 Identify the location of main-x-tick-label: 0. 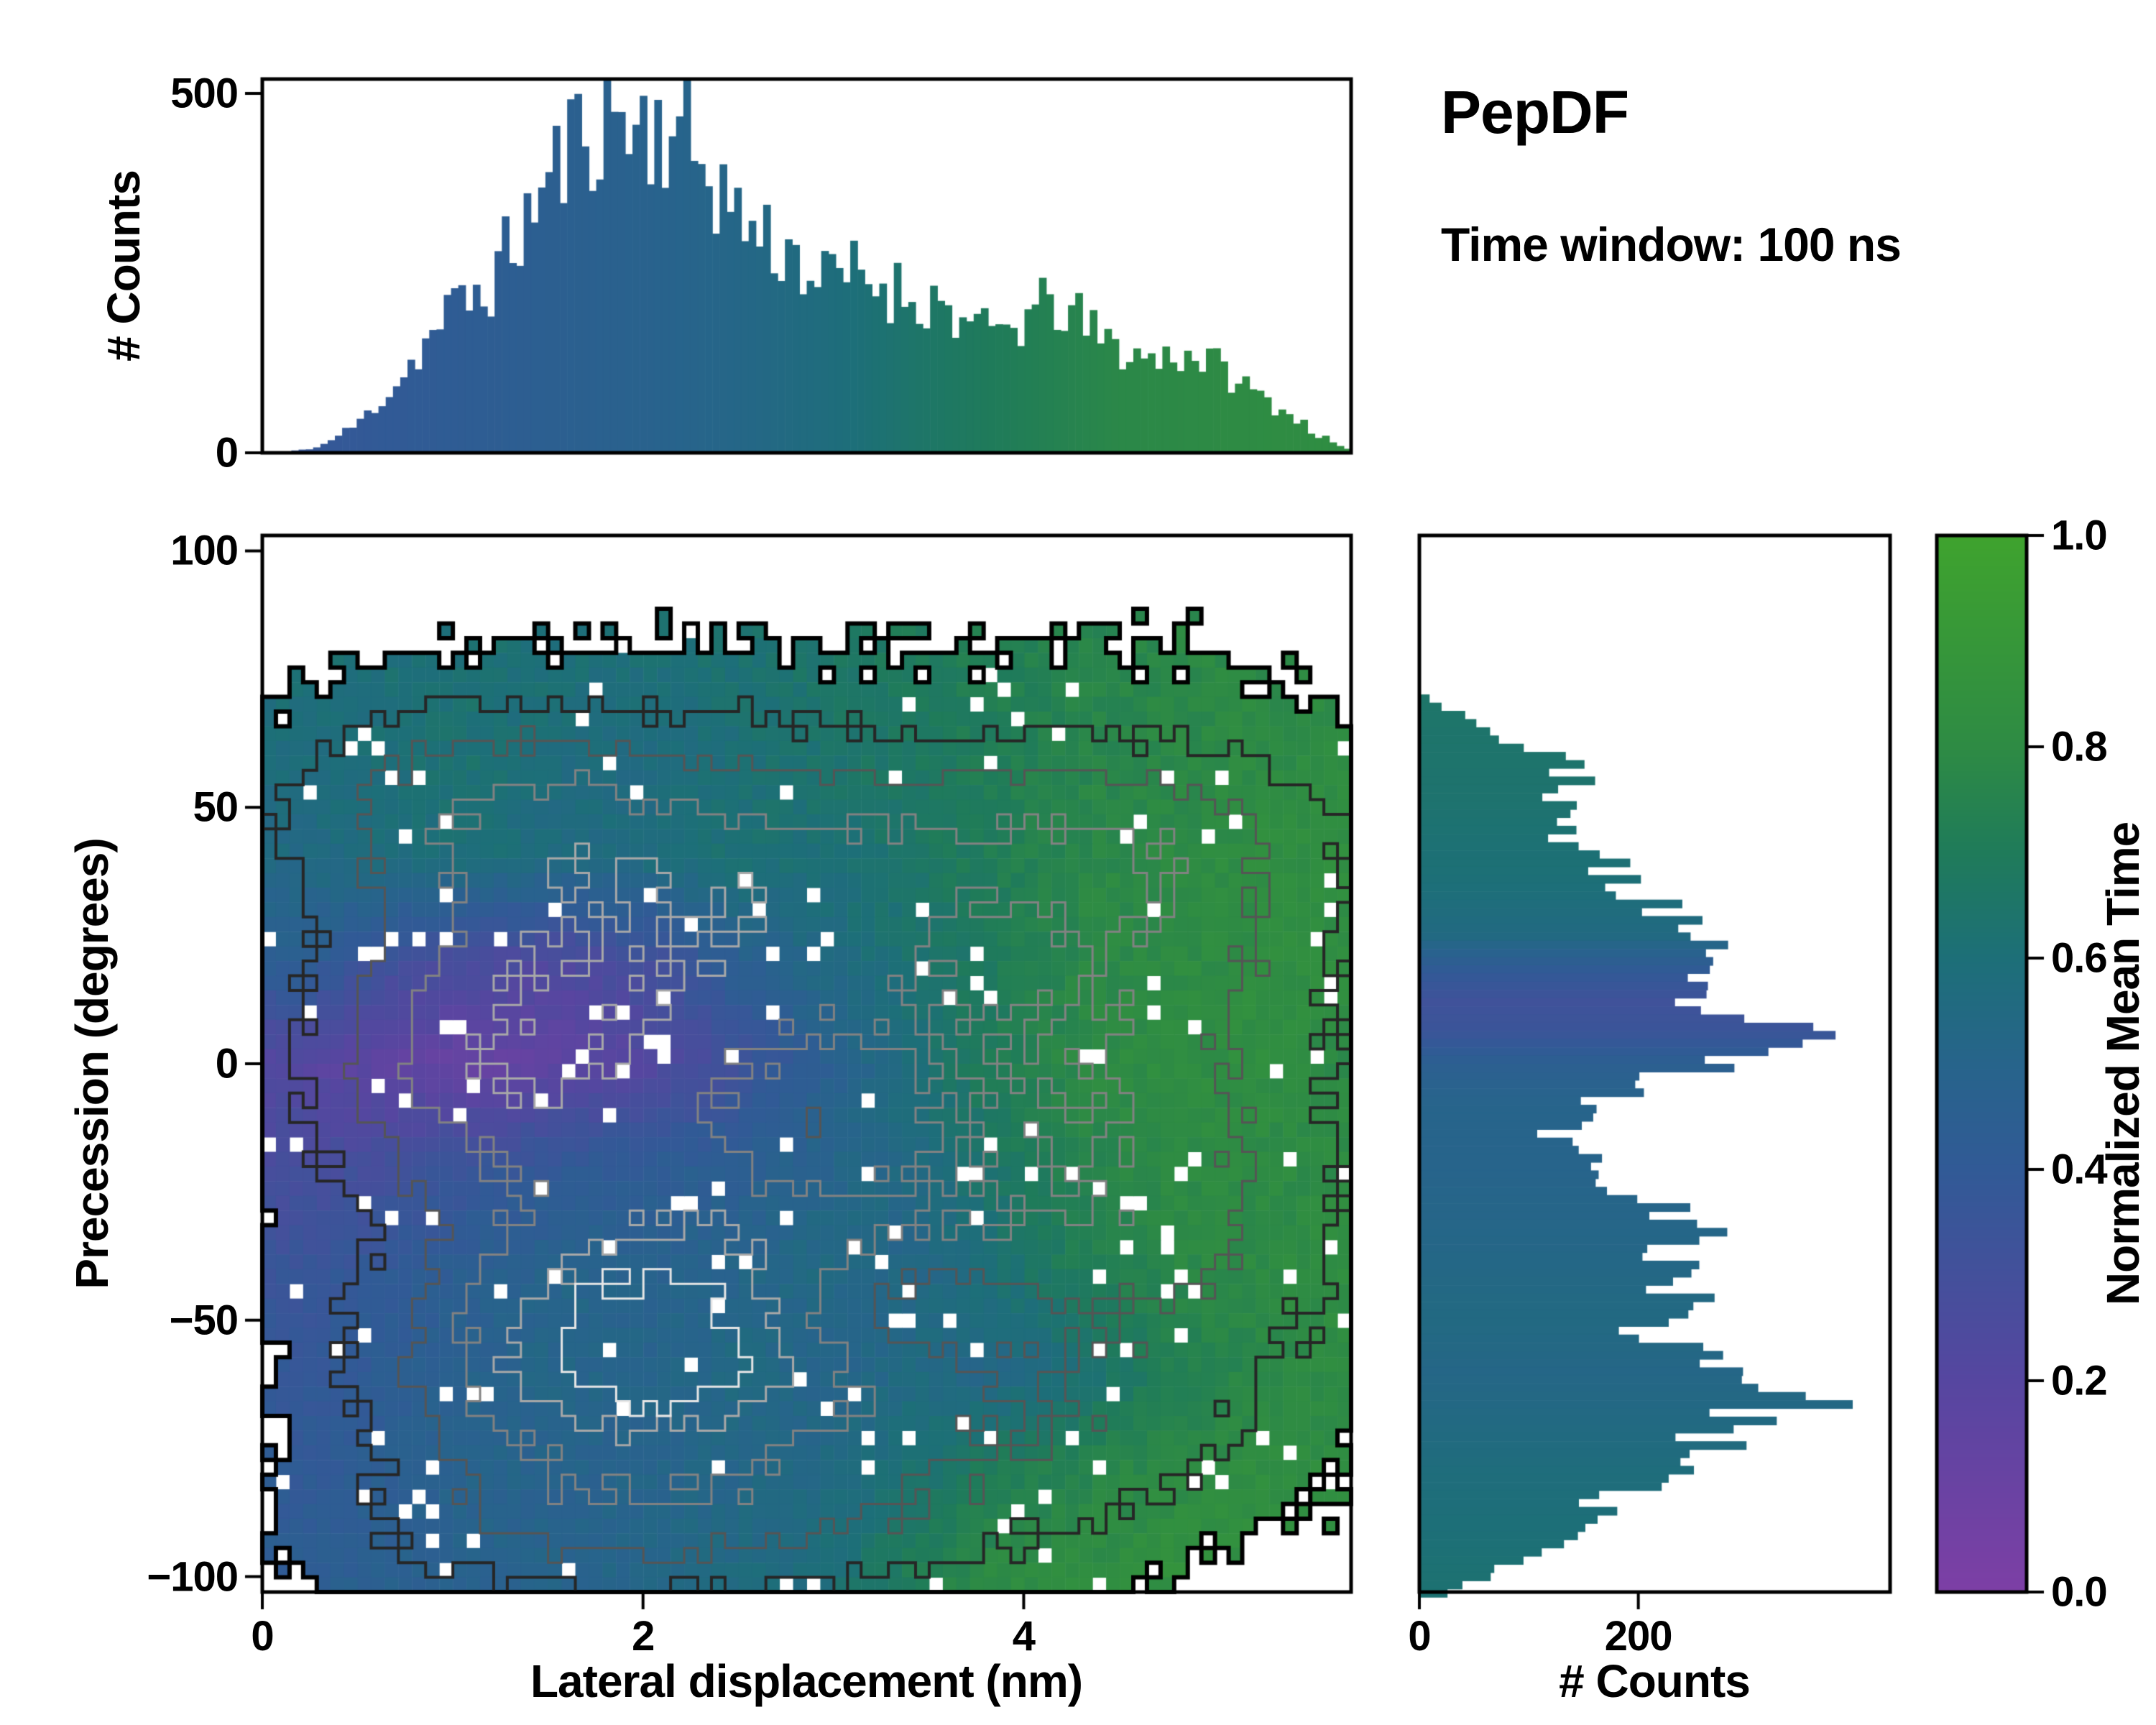
(262, 1636).